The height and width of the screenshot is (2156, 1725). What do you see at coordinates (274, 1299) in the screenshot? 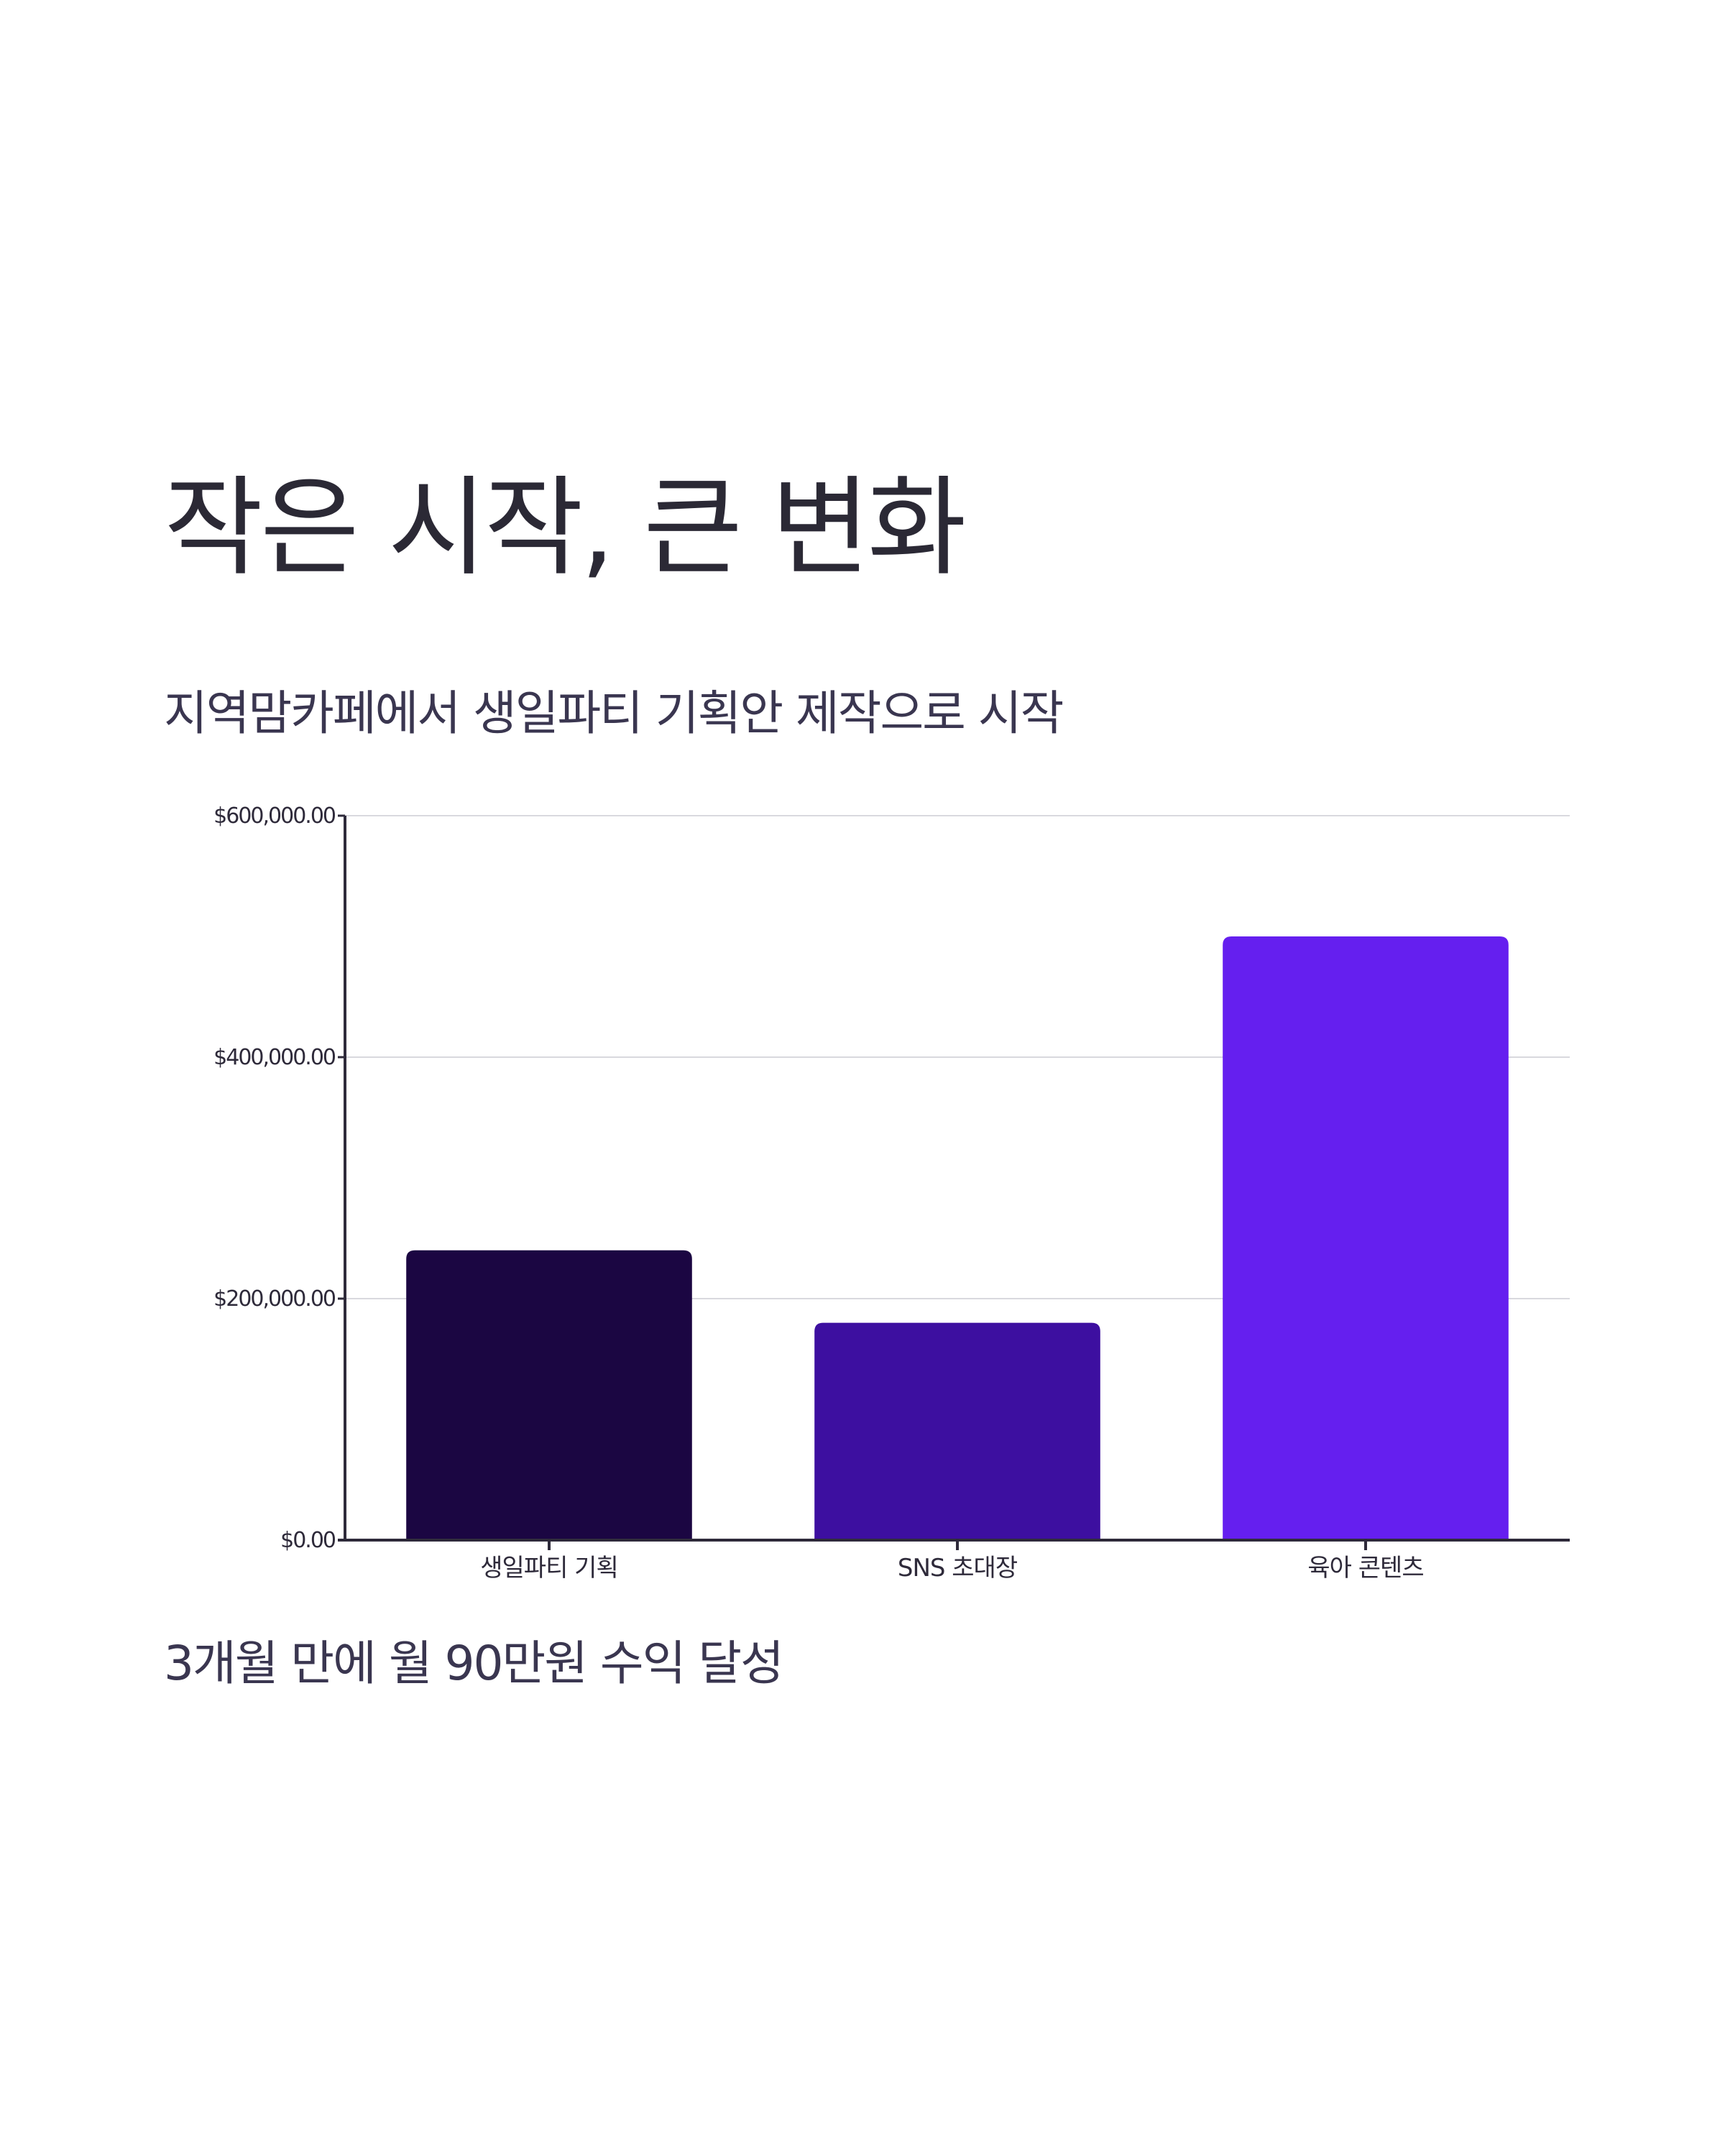
I see `y-tick-label: $200,000.00` at bounding box center [274, 1299].